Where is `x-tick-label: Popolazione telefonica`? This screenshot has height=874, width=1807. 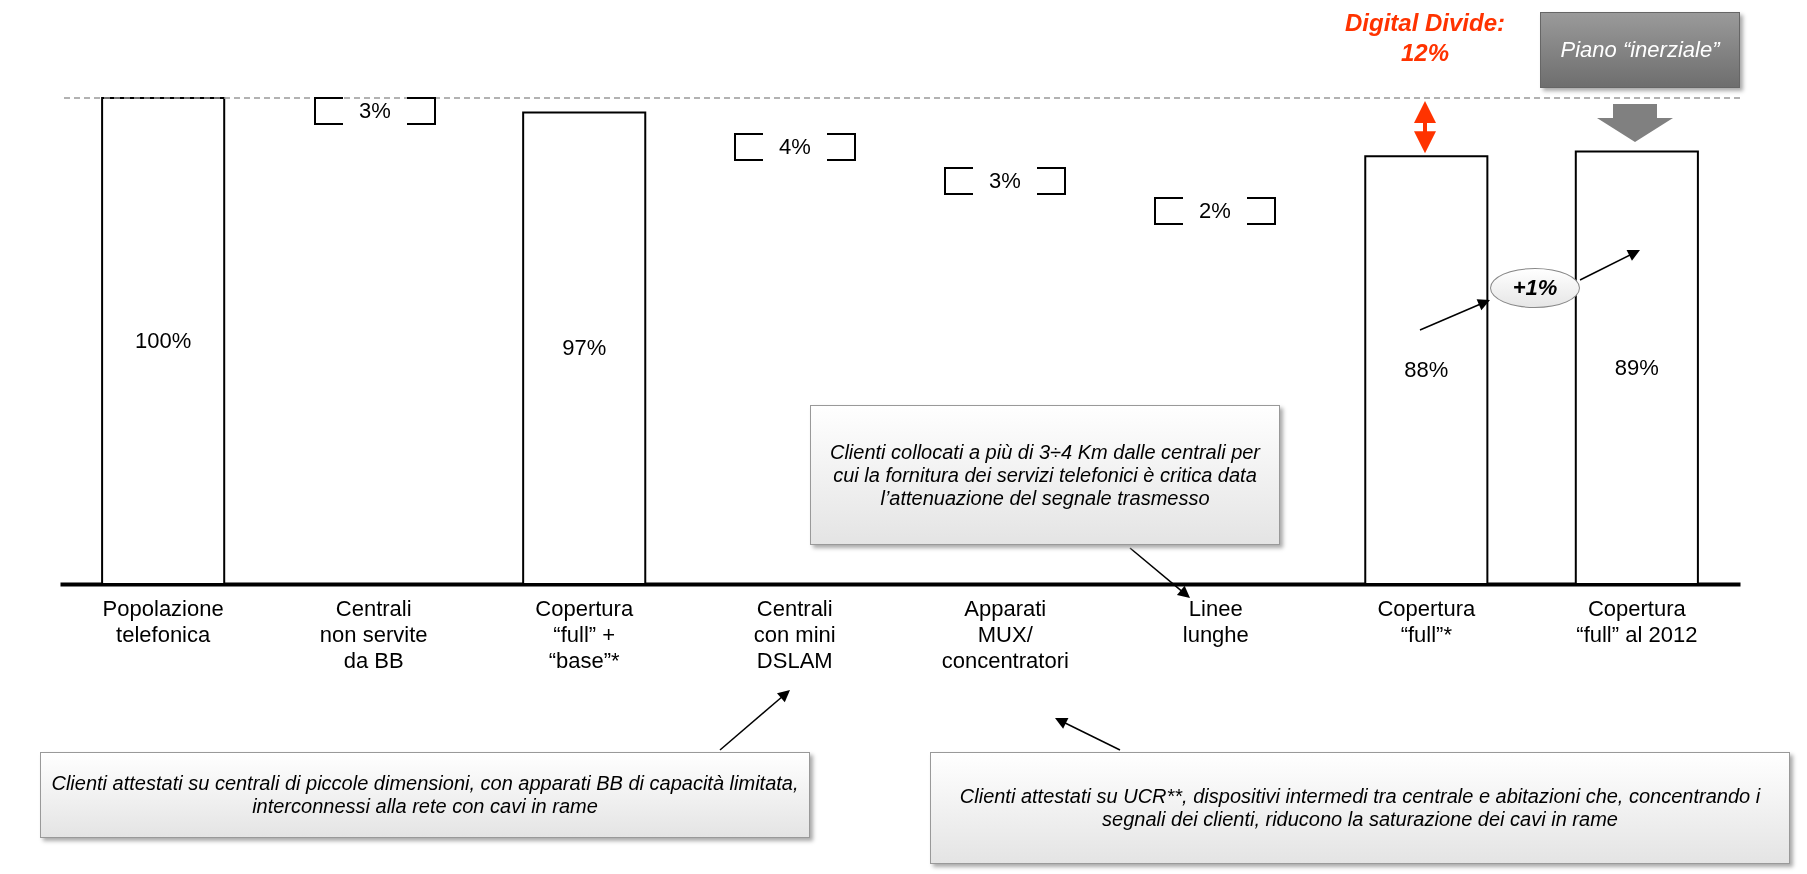
x-tick-label: Popolazione telefonica is located at coordinates (163, 621).